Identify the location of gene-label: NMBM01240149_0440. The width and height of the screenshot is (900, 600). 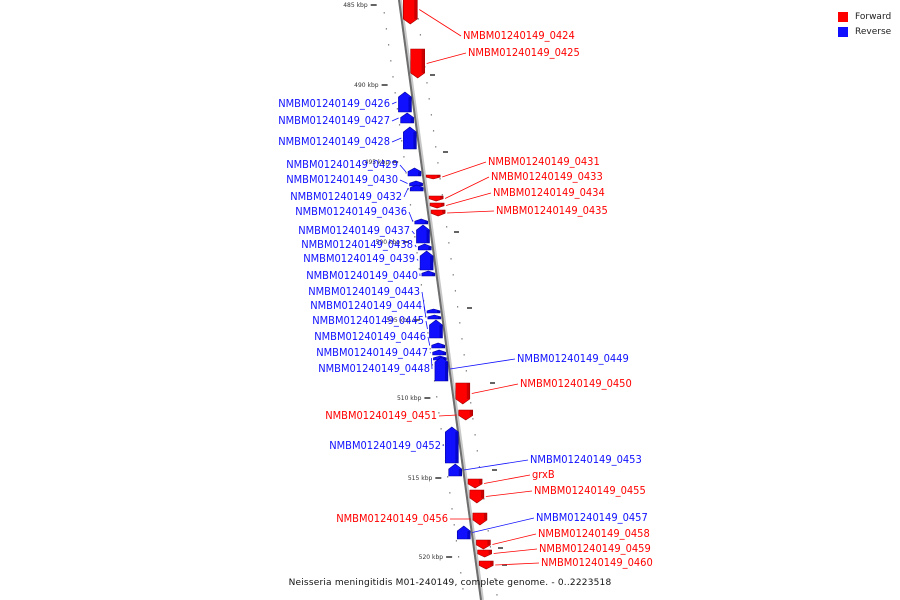
(362, 275).